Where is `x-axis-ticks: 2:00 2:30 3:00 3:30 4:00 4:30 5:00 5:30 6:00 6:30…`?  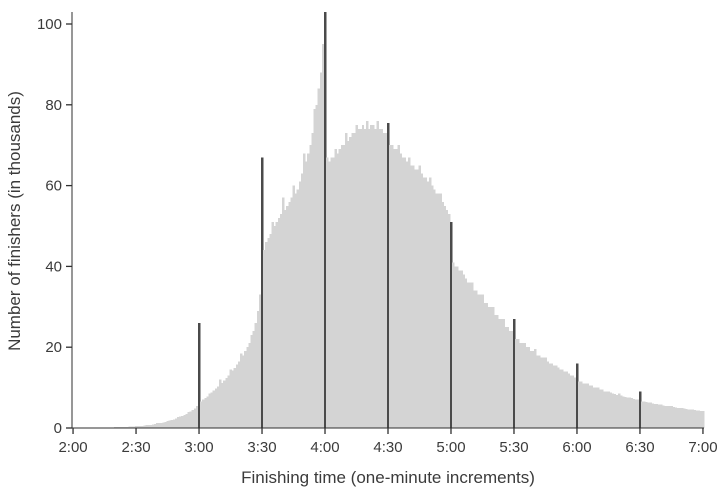 x-axis-ticks: 2:00 2:30 3:00 3:30 4:00 4:30 5:00 5:30 6:00 6:30… is located at coordinates (388, 442).